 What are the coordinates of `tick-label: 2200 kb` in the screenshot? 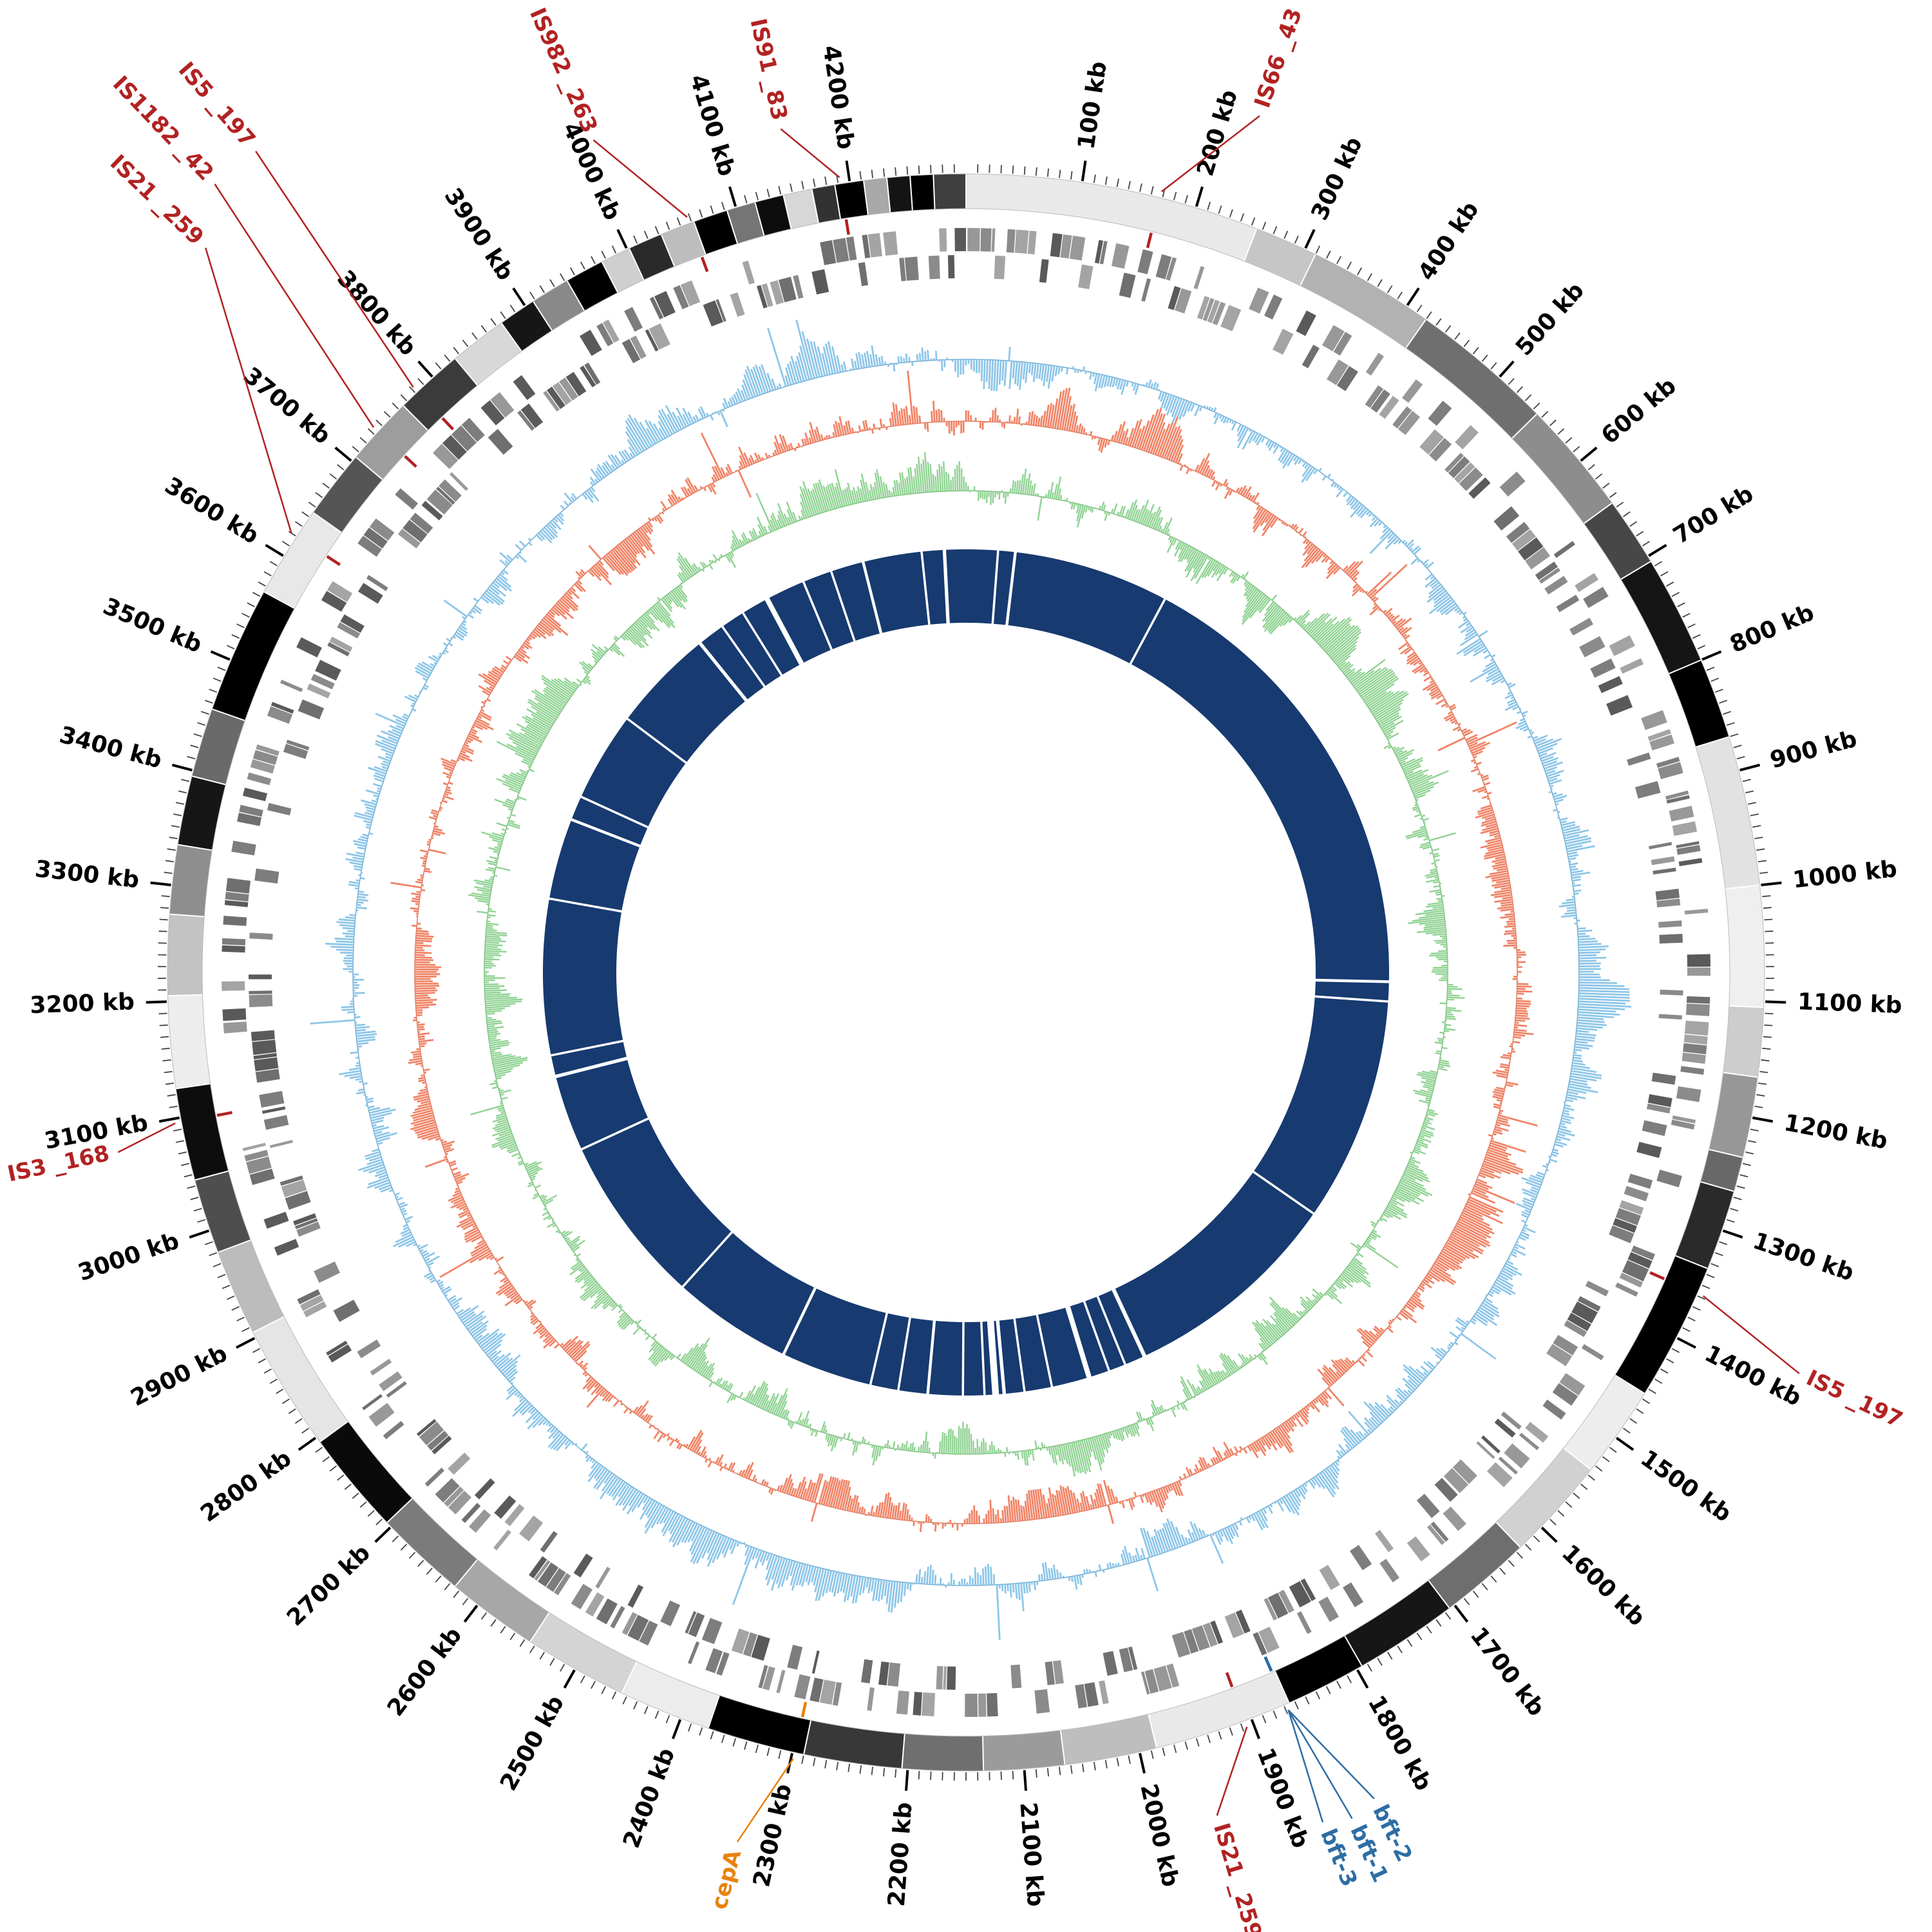 It's located at (901, 1855).